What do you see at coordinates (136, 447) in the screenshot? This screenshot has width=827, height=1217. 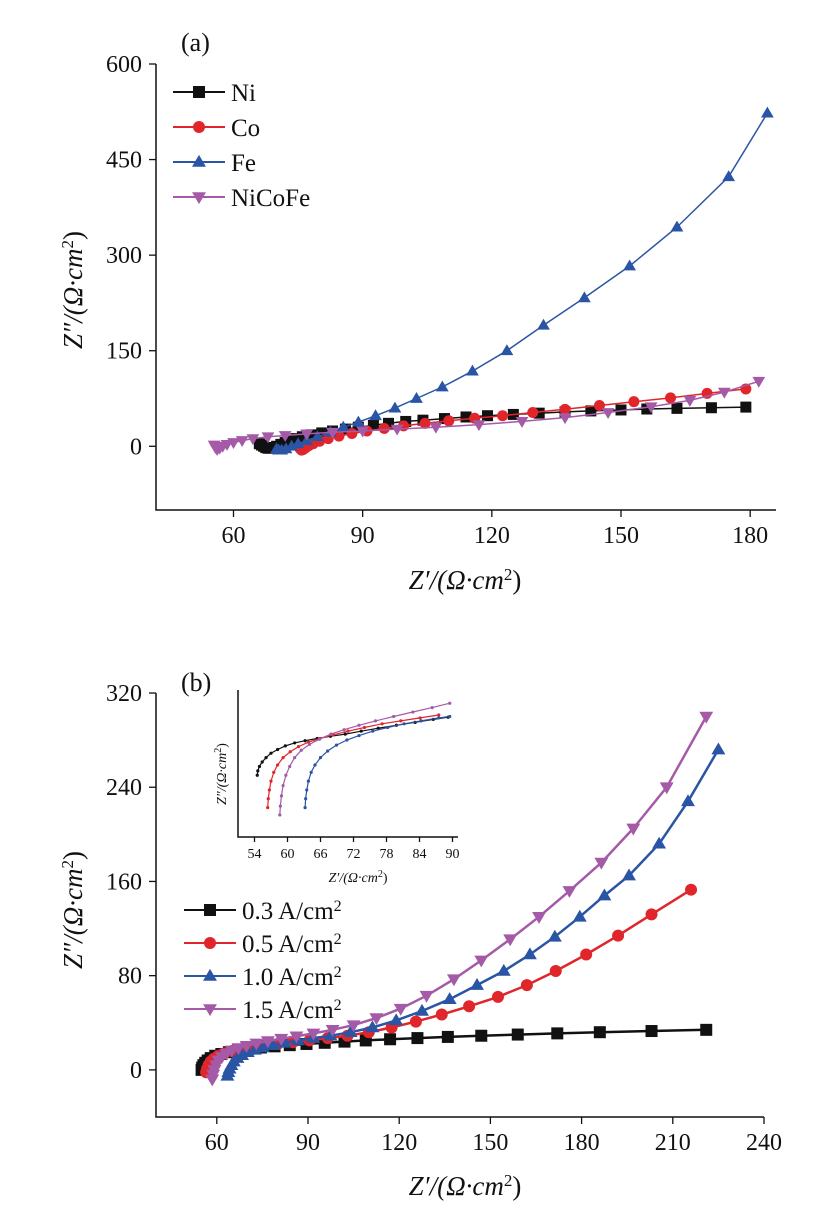 I see `a-y-tick-label-0: 0` at bounding box center [136, 447].